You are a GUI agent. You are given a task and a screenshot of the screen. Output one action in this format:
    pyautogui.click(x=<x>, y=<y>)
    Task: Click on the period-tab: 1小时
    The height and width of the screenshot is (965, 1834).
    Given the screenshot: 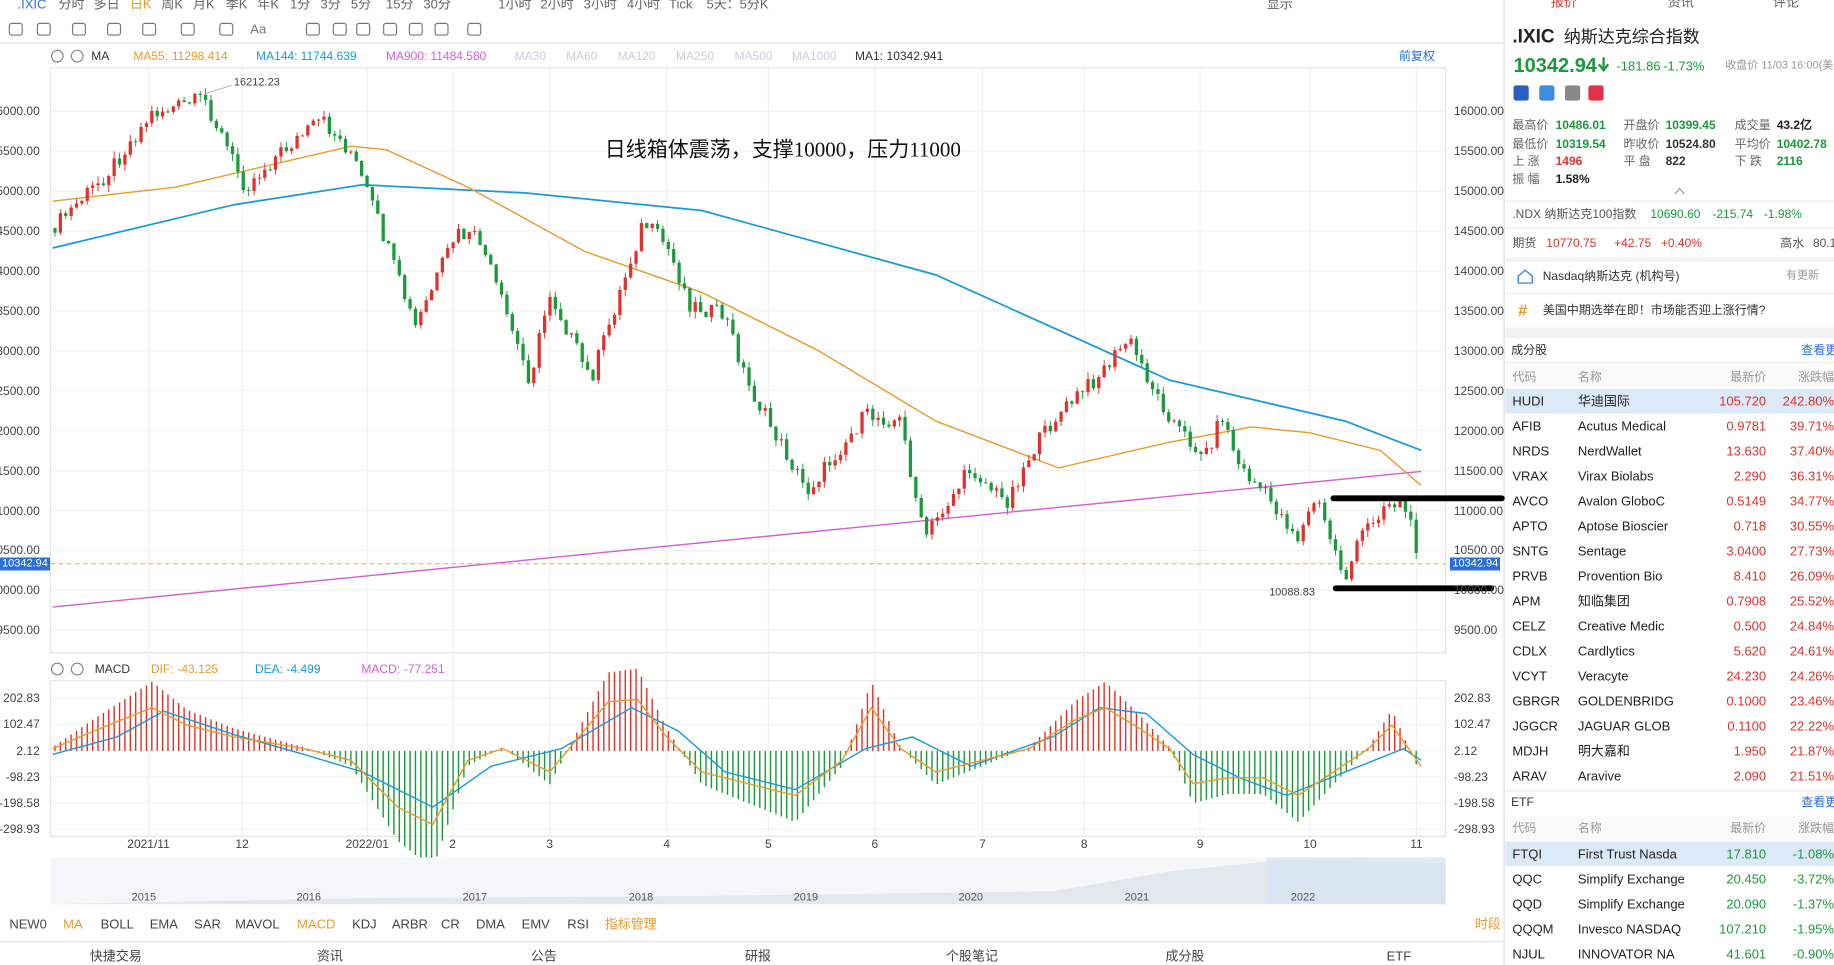 What is the action you would take?
    pyautogui.click(x=515, y=5)
    